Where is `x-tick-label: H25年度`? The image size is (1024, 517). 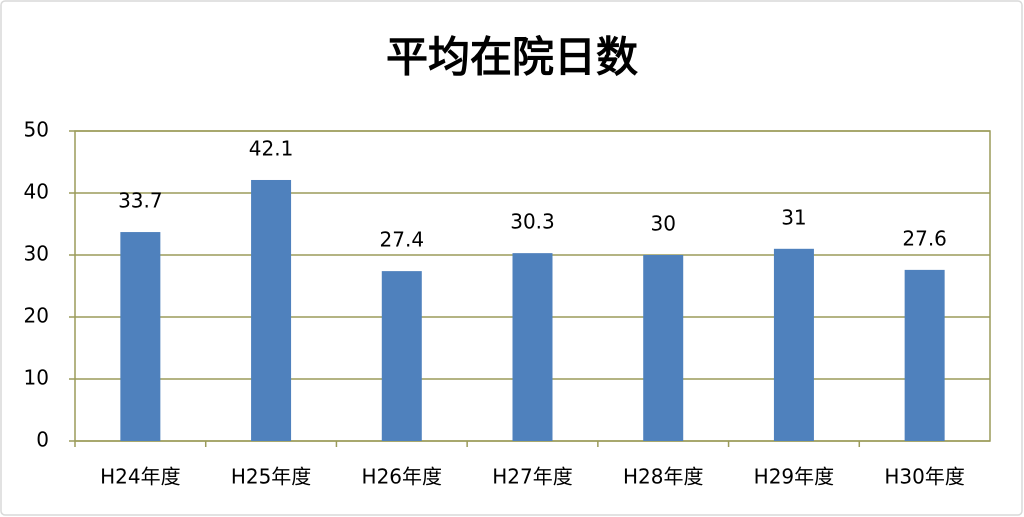 x-tick-label: H25年度 is located at coordinates (271, 477).